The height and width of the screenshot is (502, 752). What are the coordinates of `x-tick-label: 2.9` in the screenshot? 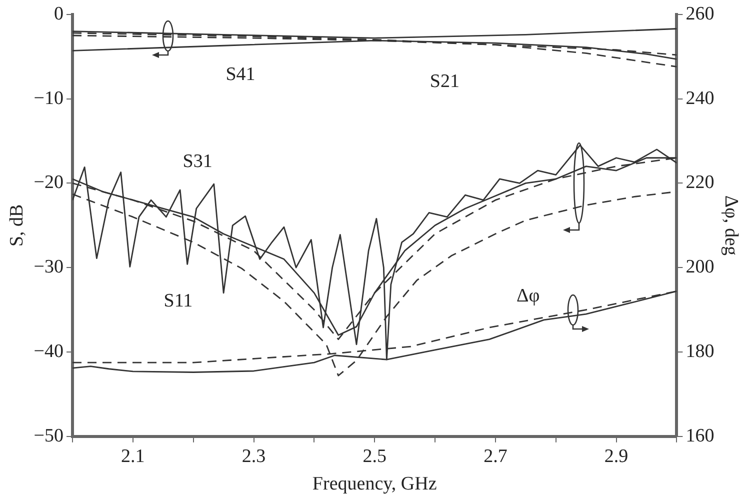 It's located at (616, 456).